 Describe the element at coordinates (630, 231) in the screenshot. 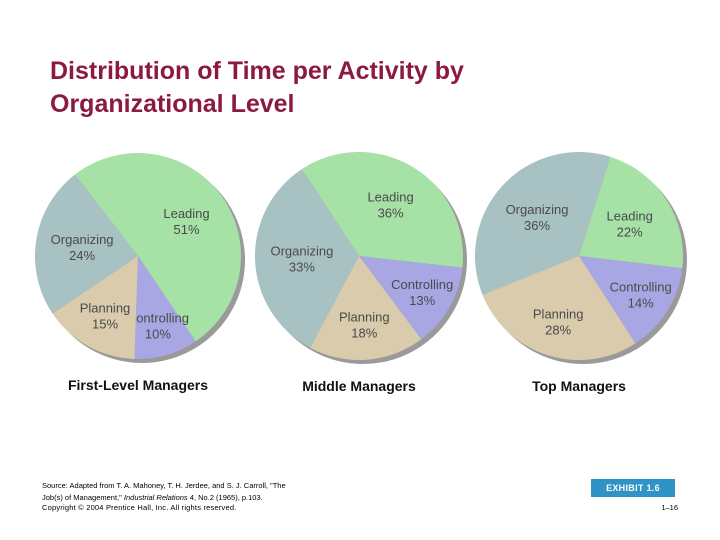

I see `slice-value-leading: 22%` at that location.